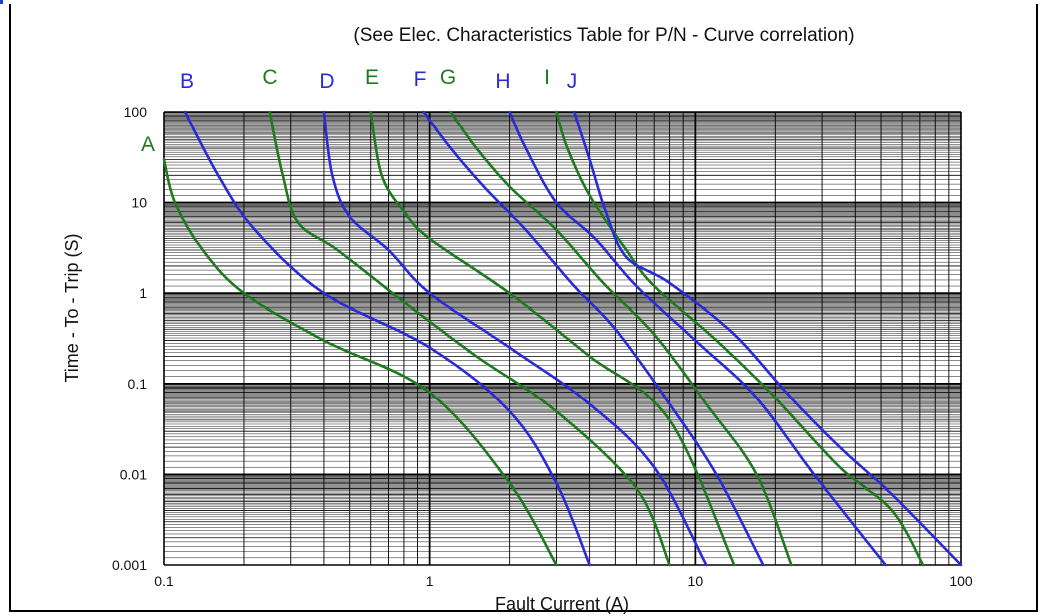 This screenshot has width=1047, height=616. I want to click on x-tick-label: 0.1, so click(164, 581).